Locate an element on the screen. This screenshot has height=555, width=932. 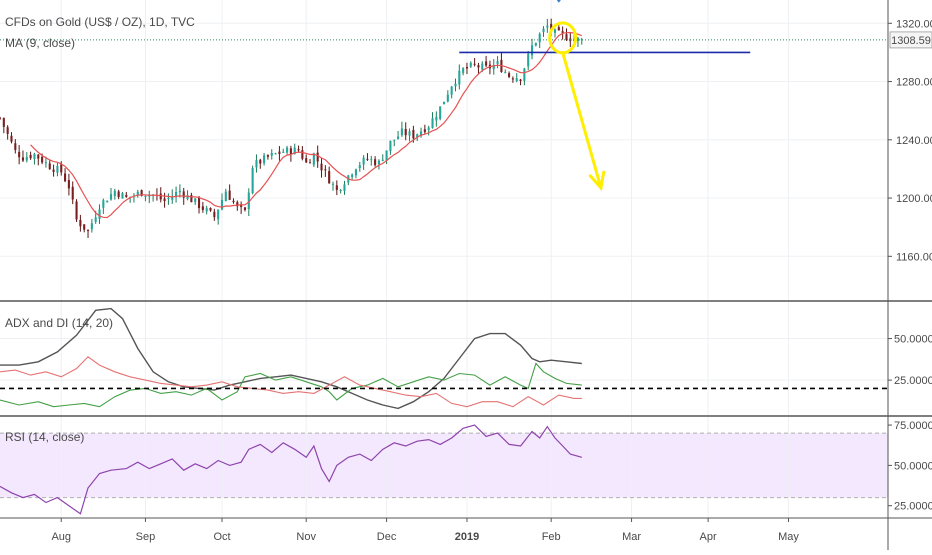
blue-down-arrow-icon is located at coordinates (559, 1).